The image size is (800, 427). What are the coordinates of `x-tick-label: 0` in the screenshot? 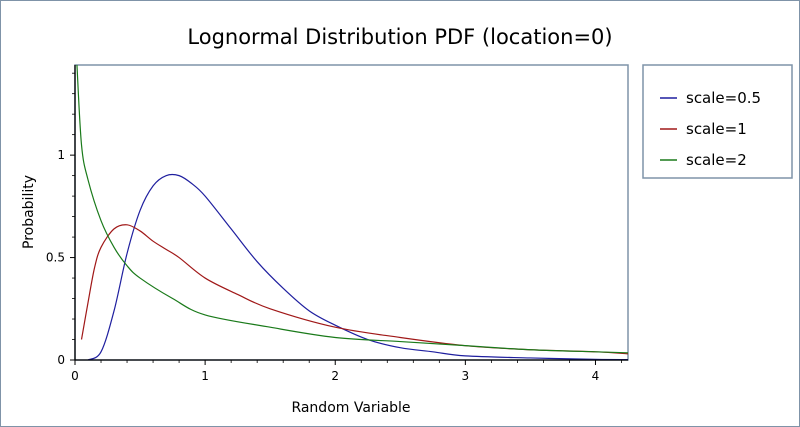 It's located at (75, 376).